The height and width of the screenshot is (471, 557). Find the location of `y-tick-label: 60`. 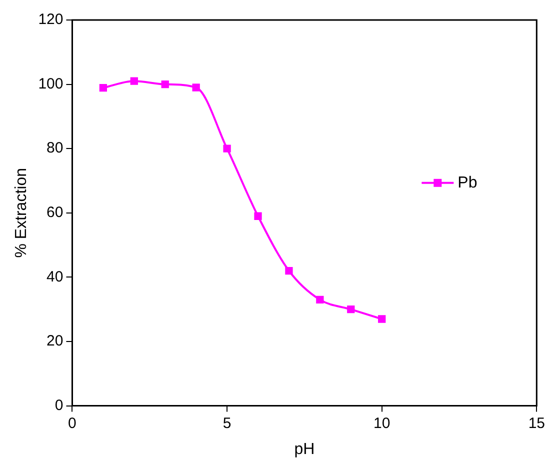

y-tick-label: 60 is located at coordinates (55, 213).